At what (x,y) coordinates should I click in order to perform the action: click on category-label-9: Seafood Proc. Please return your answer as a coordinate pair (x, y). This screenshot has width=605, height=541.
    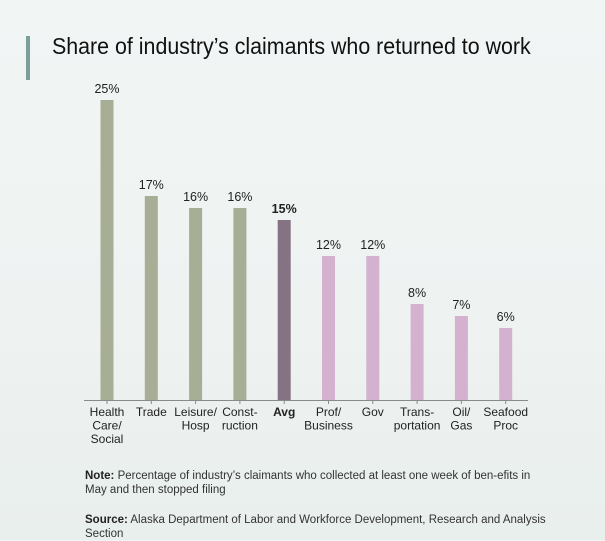
    Looking at the image, I should click on (505, 419).